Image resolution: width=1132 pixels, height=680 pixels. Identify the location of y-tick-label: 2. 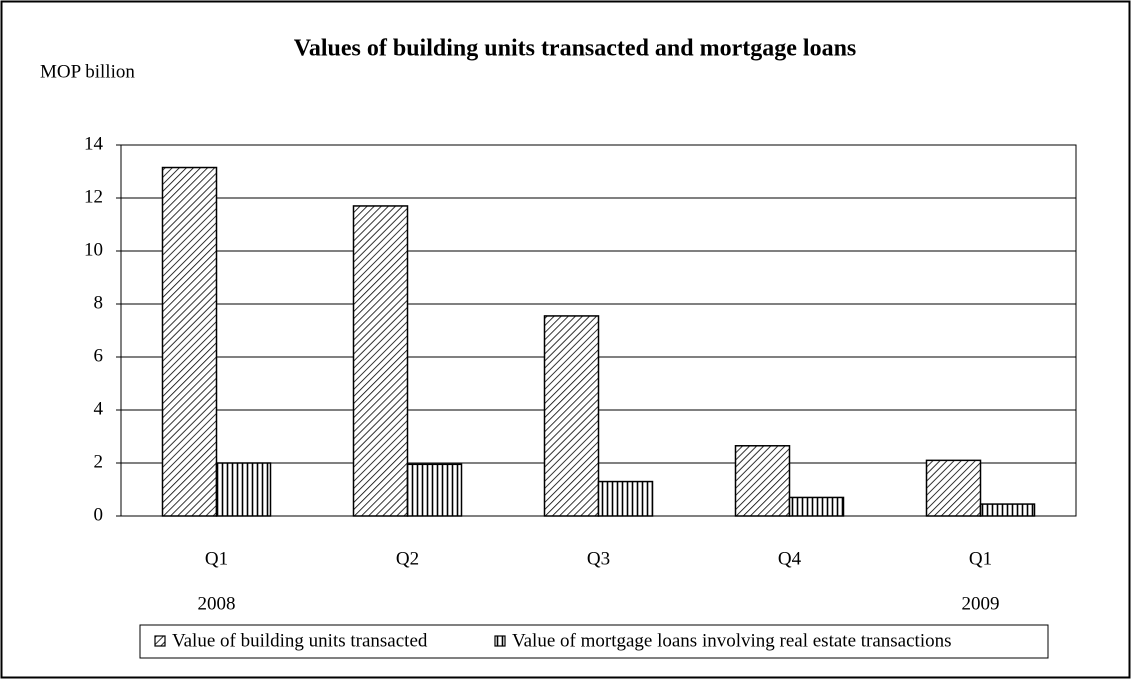
(99, 461).